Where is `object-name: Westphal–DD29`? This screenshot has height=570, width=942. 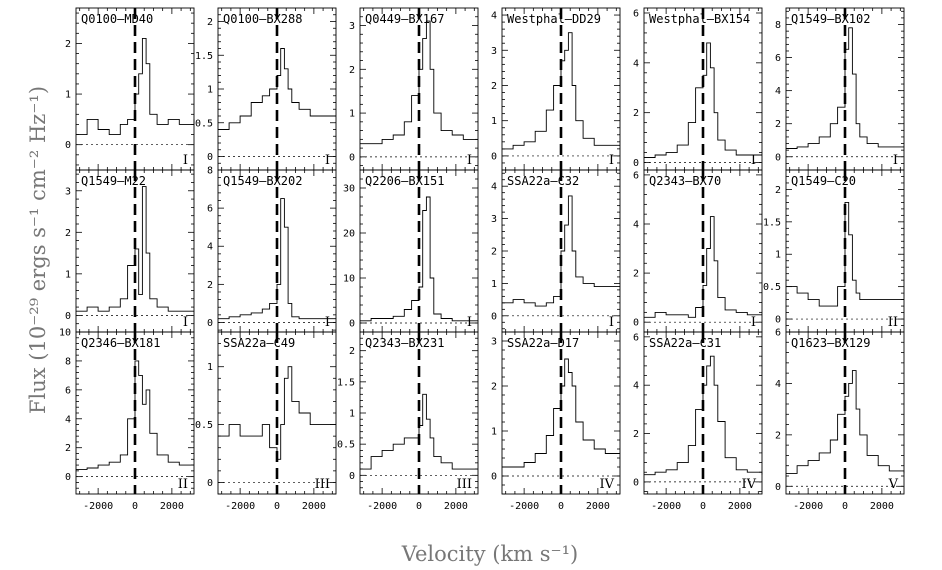 object-name: Westphal–DD29 is located at coordinates (554, 19).